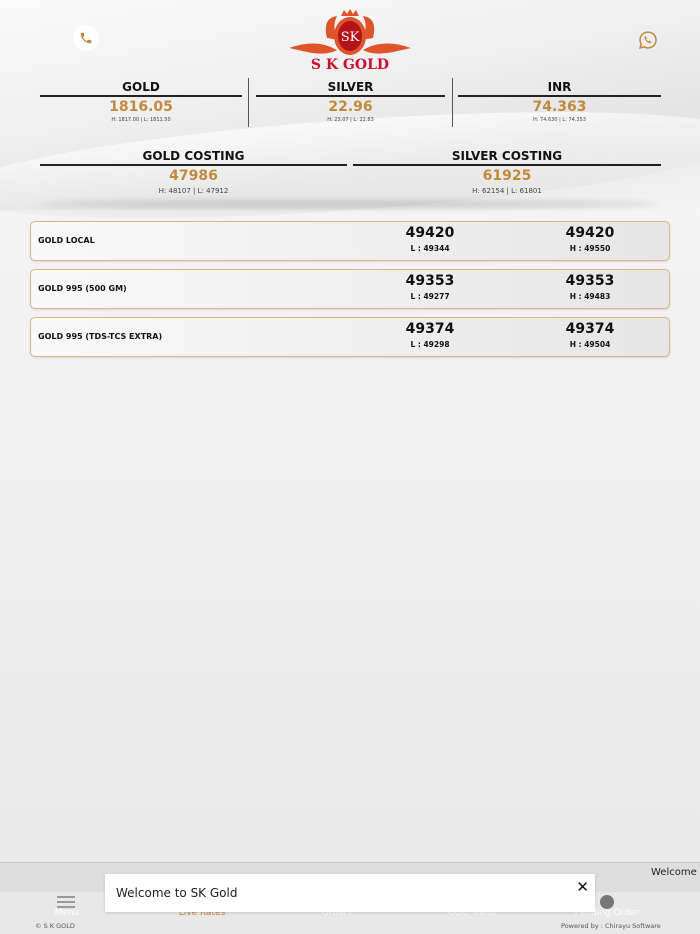  What do you see at coordinates (507, 176) in the screenshot?
I see `costing-value: 61925` at bounding box center [507, 176].